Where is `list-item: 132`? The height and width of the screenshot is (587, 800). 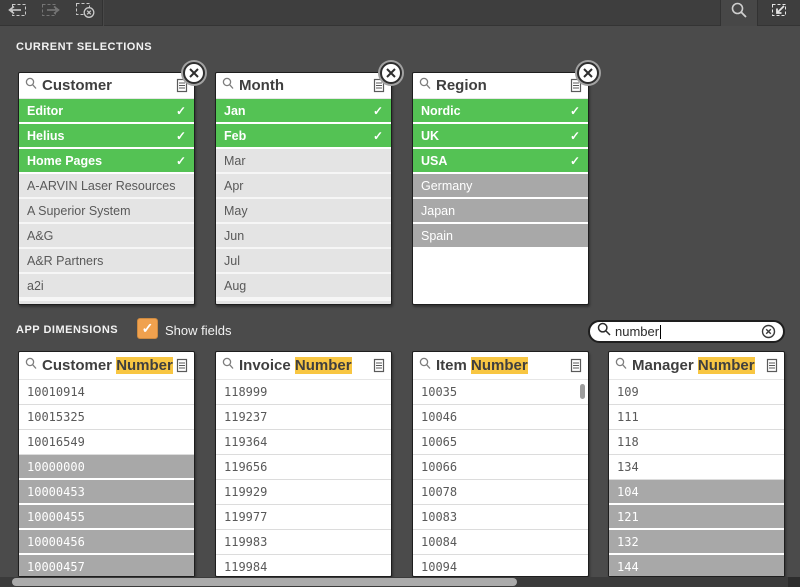 list-item: 132 is located at coordinates (696, 542).